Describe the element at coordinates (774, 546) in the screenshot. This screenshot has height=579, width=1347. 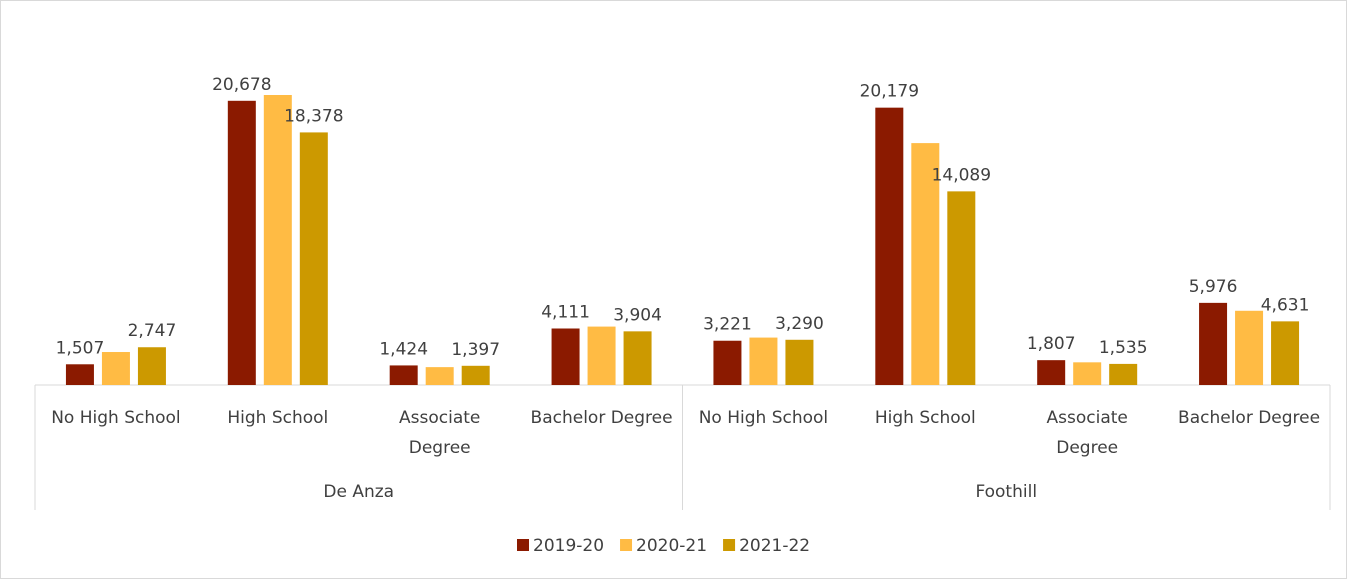
I see `legend-label: 2021-22` at that location.